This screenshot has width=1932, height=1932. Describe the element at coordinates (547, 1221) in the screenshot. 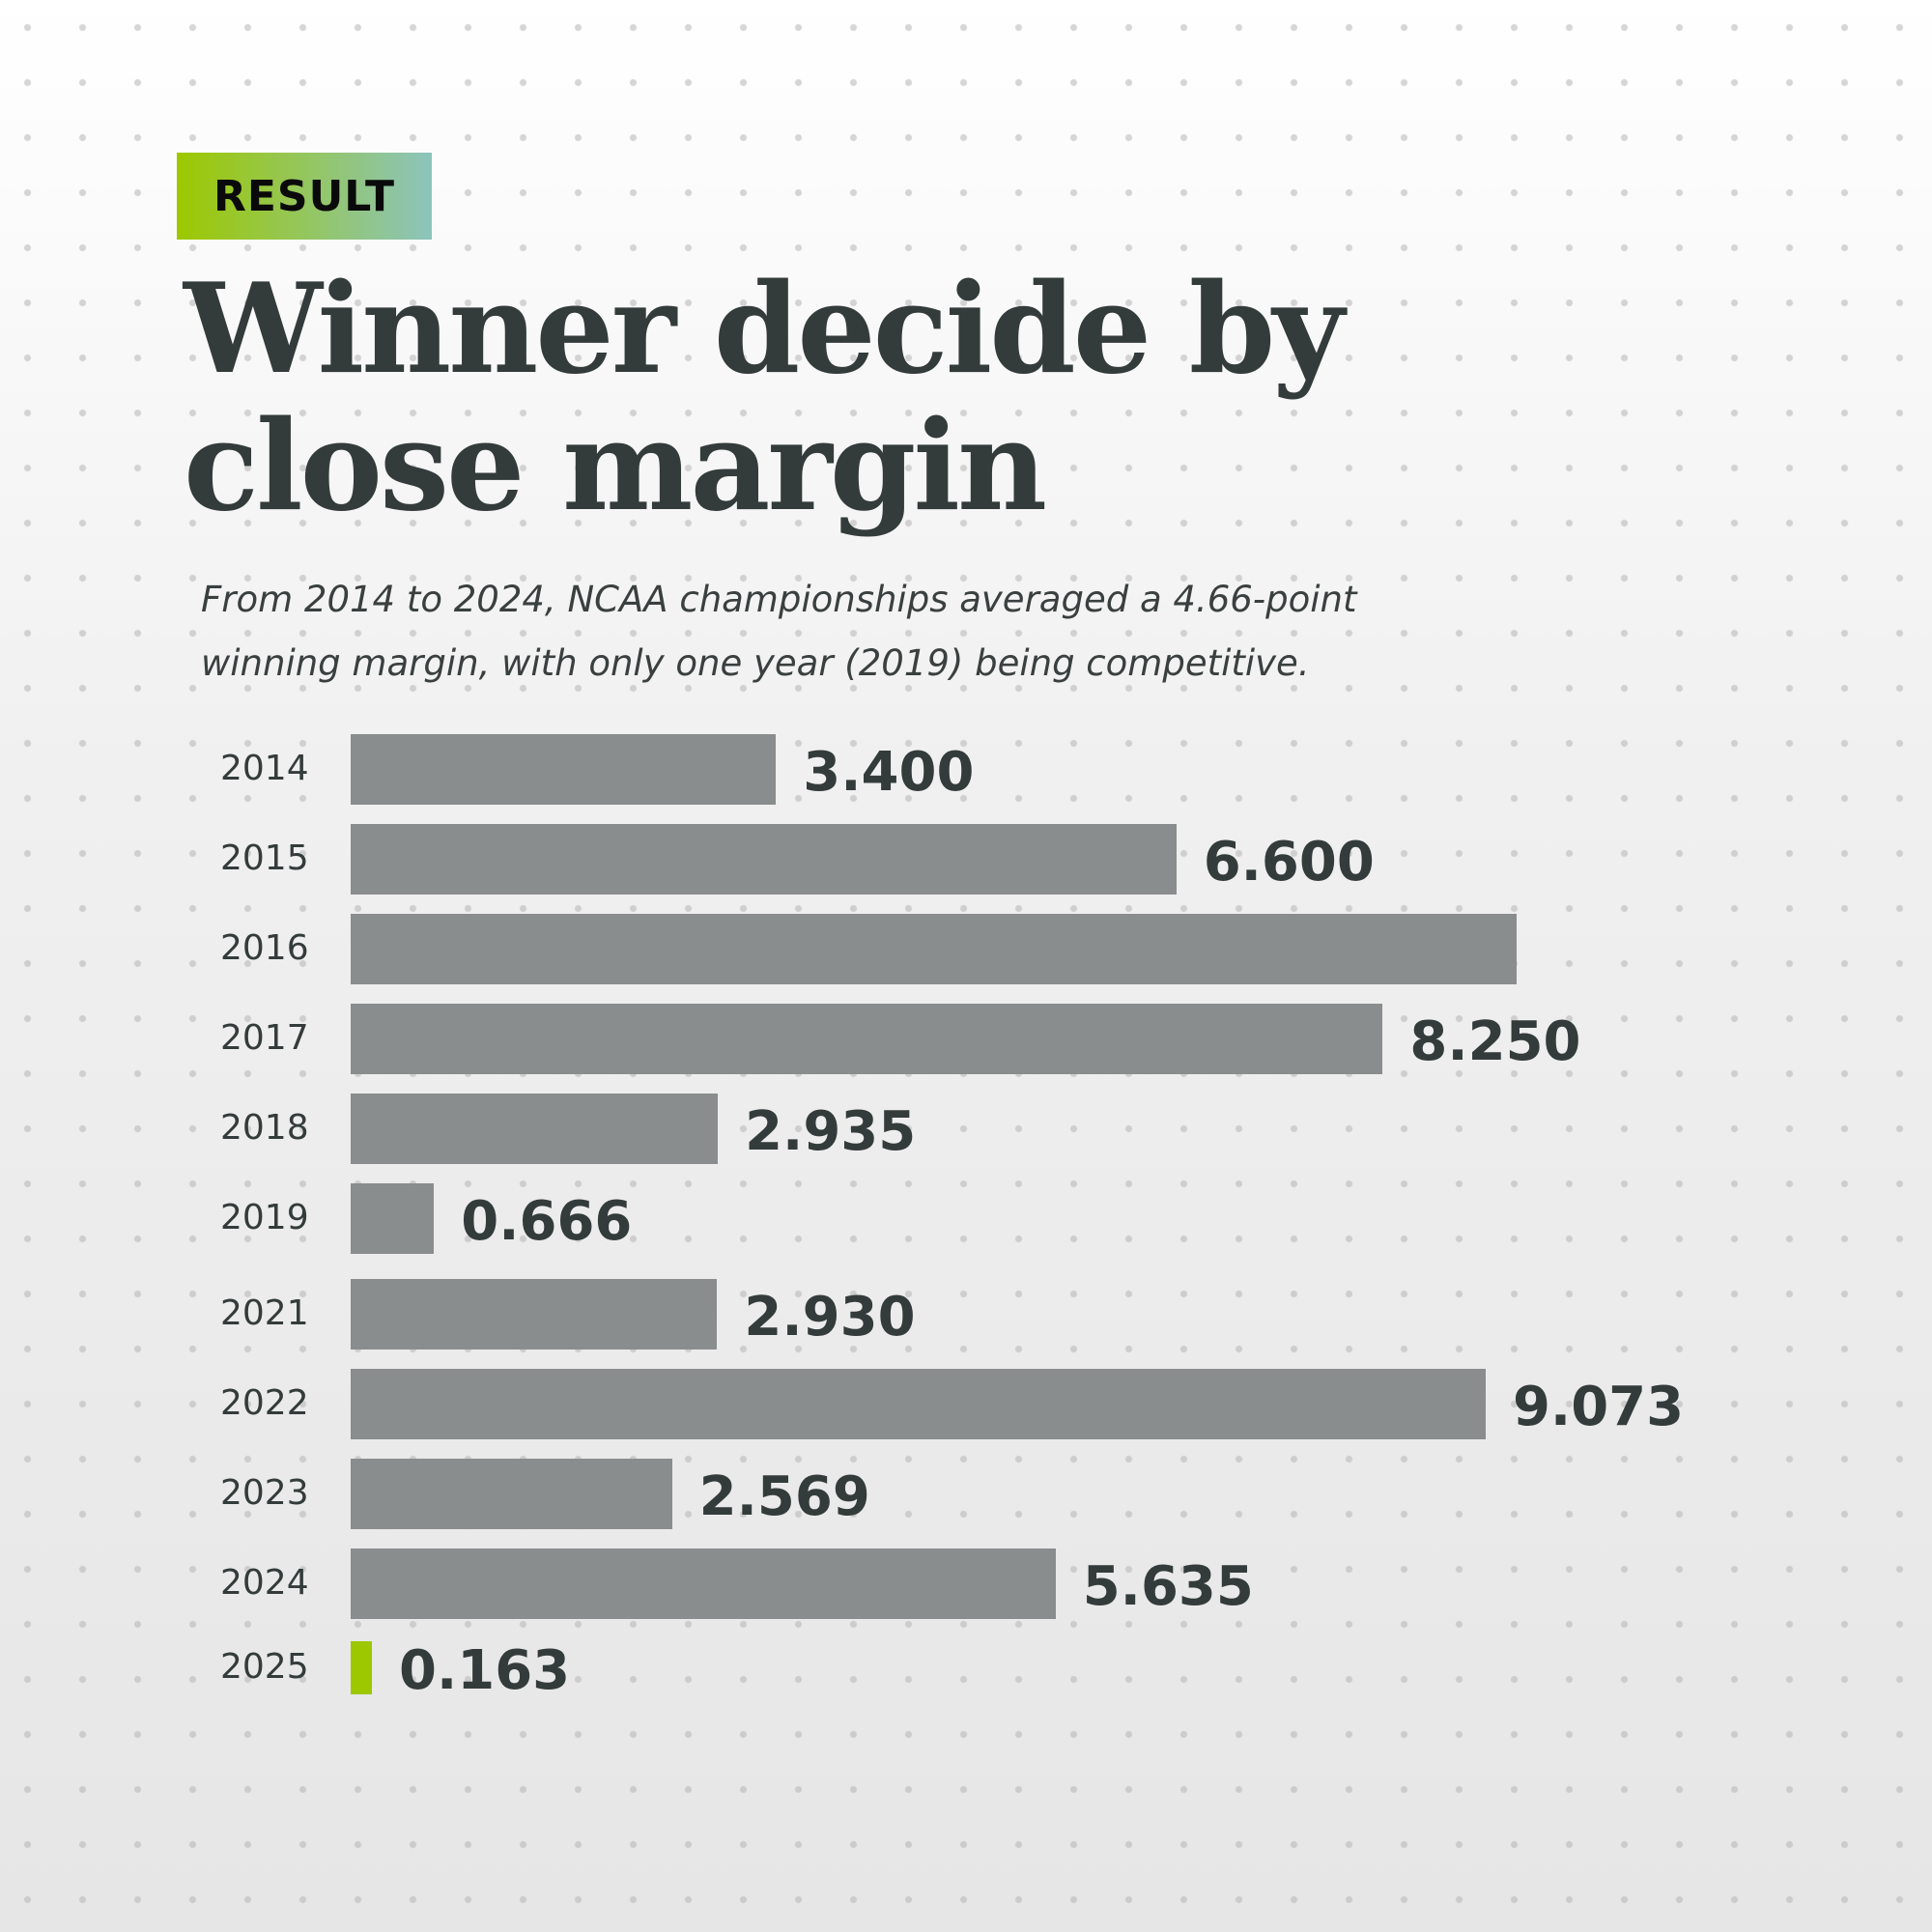

I see `value-label: 0.666` at that location.